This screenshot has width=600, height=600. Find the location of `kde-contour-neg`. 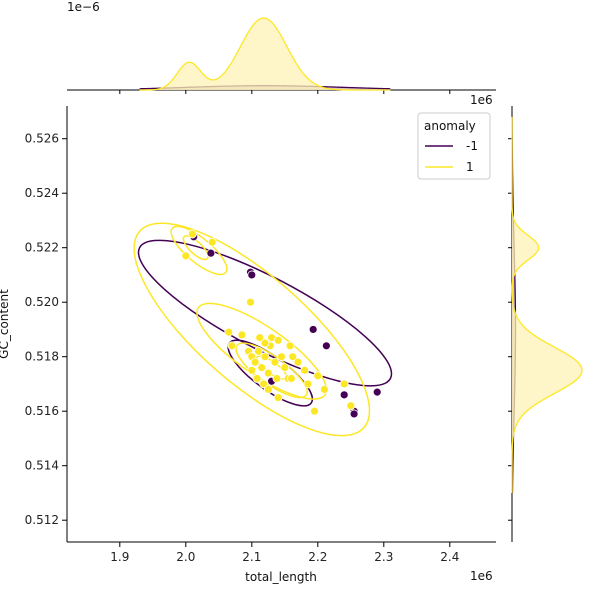

kde-contour-neg is located at coordinates (265, 313).